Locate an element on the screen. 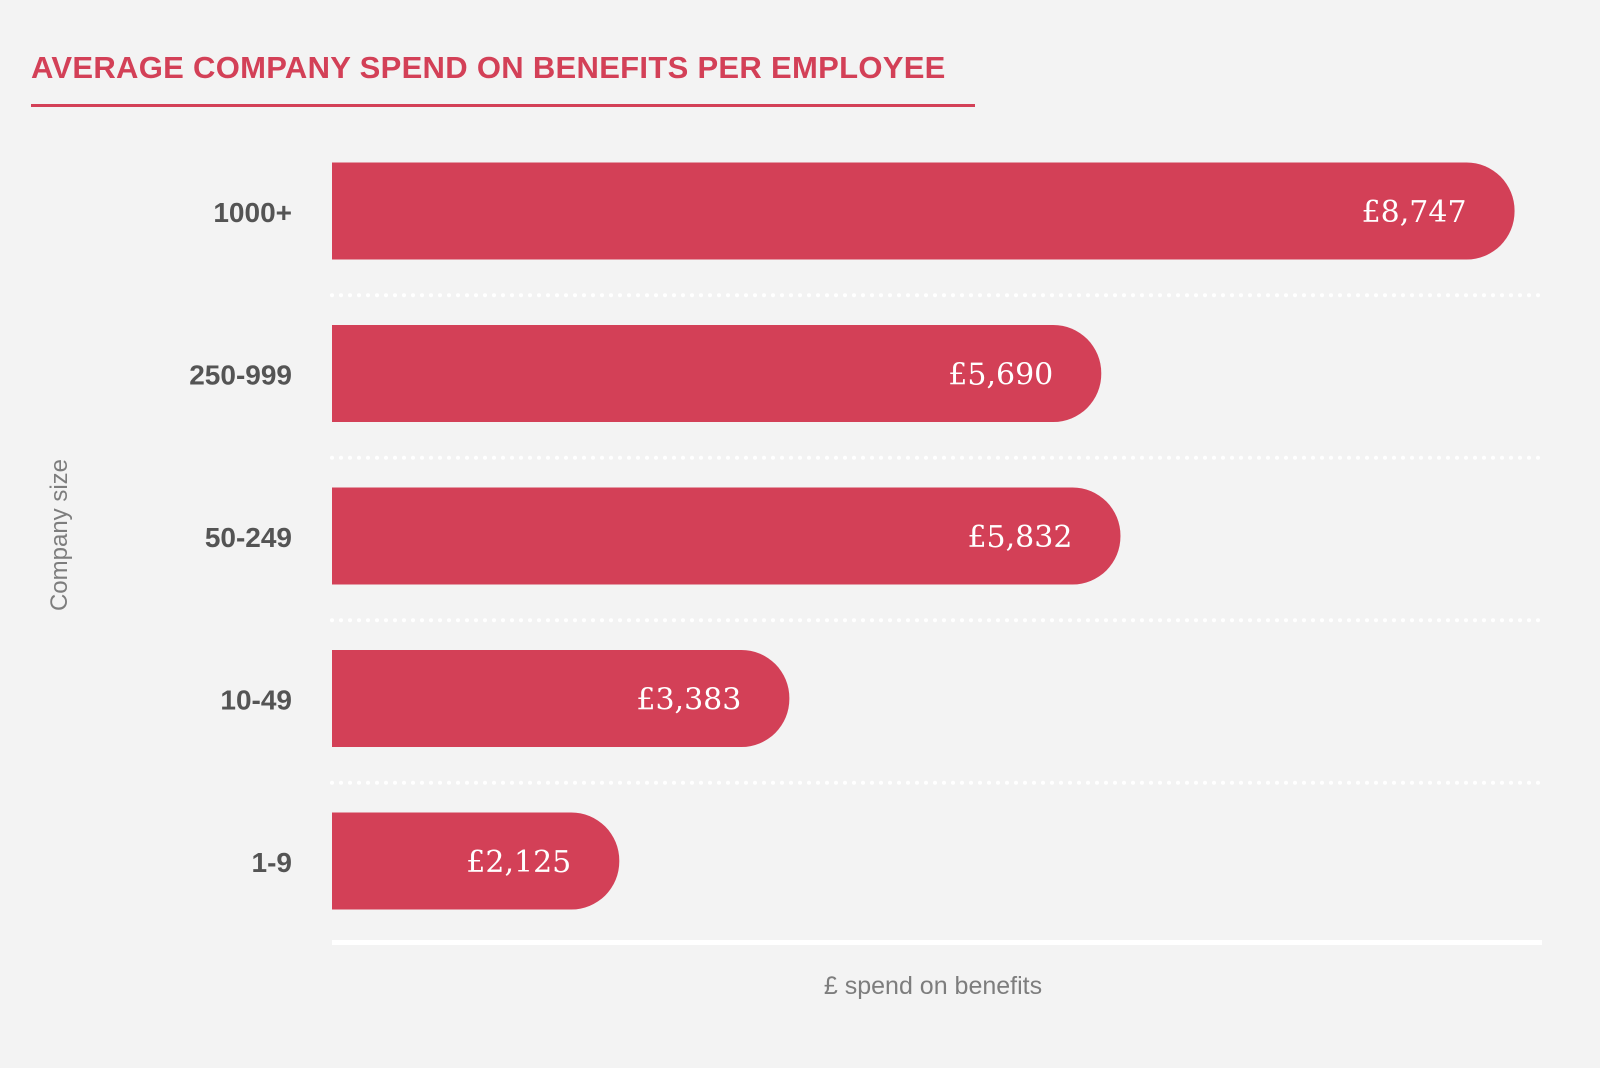  category-label-10-49: 10-49 is located at coordinates (256, 700).